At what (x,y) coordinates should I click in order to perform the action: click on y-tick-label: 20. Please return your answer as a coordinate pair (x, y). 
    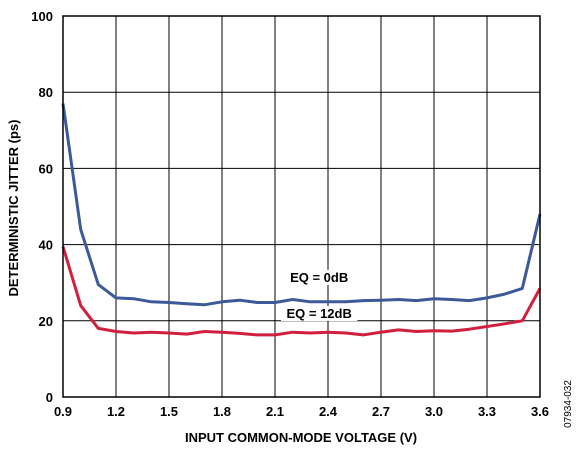
    Looking at the image, I should click on (46, 321).